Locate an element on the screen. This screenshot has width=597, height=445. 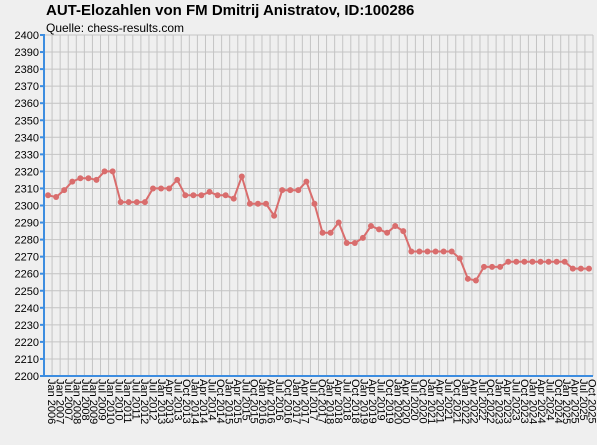
x-tick-label: Jan 2008 is located at coordinates (76, 401).